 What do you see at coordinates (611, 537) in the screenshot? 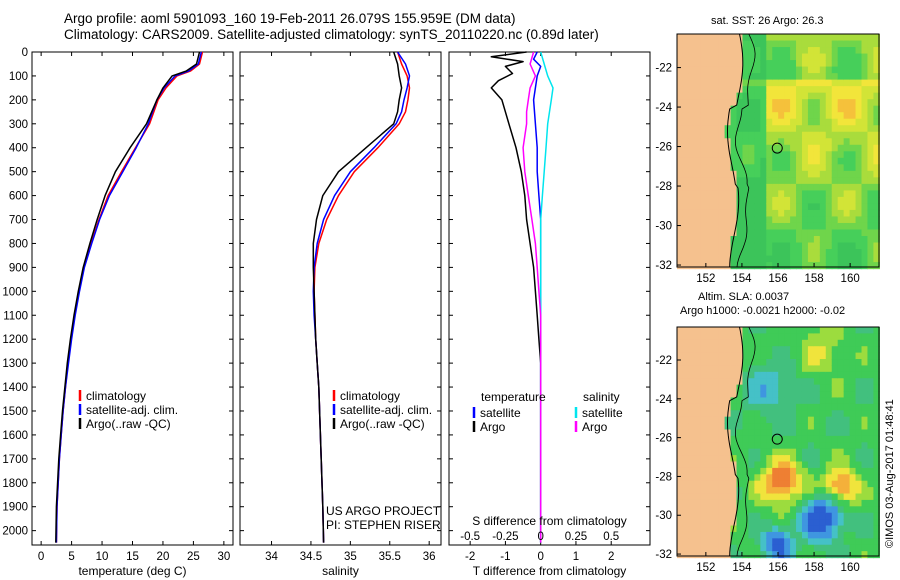
I see `top-tick-label: 0.5` at bounding box center [611, 537].